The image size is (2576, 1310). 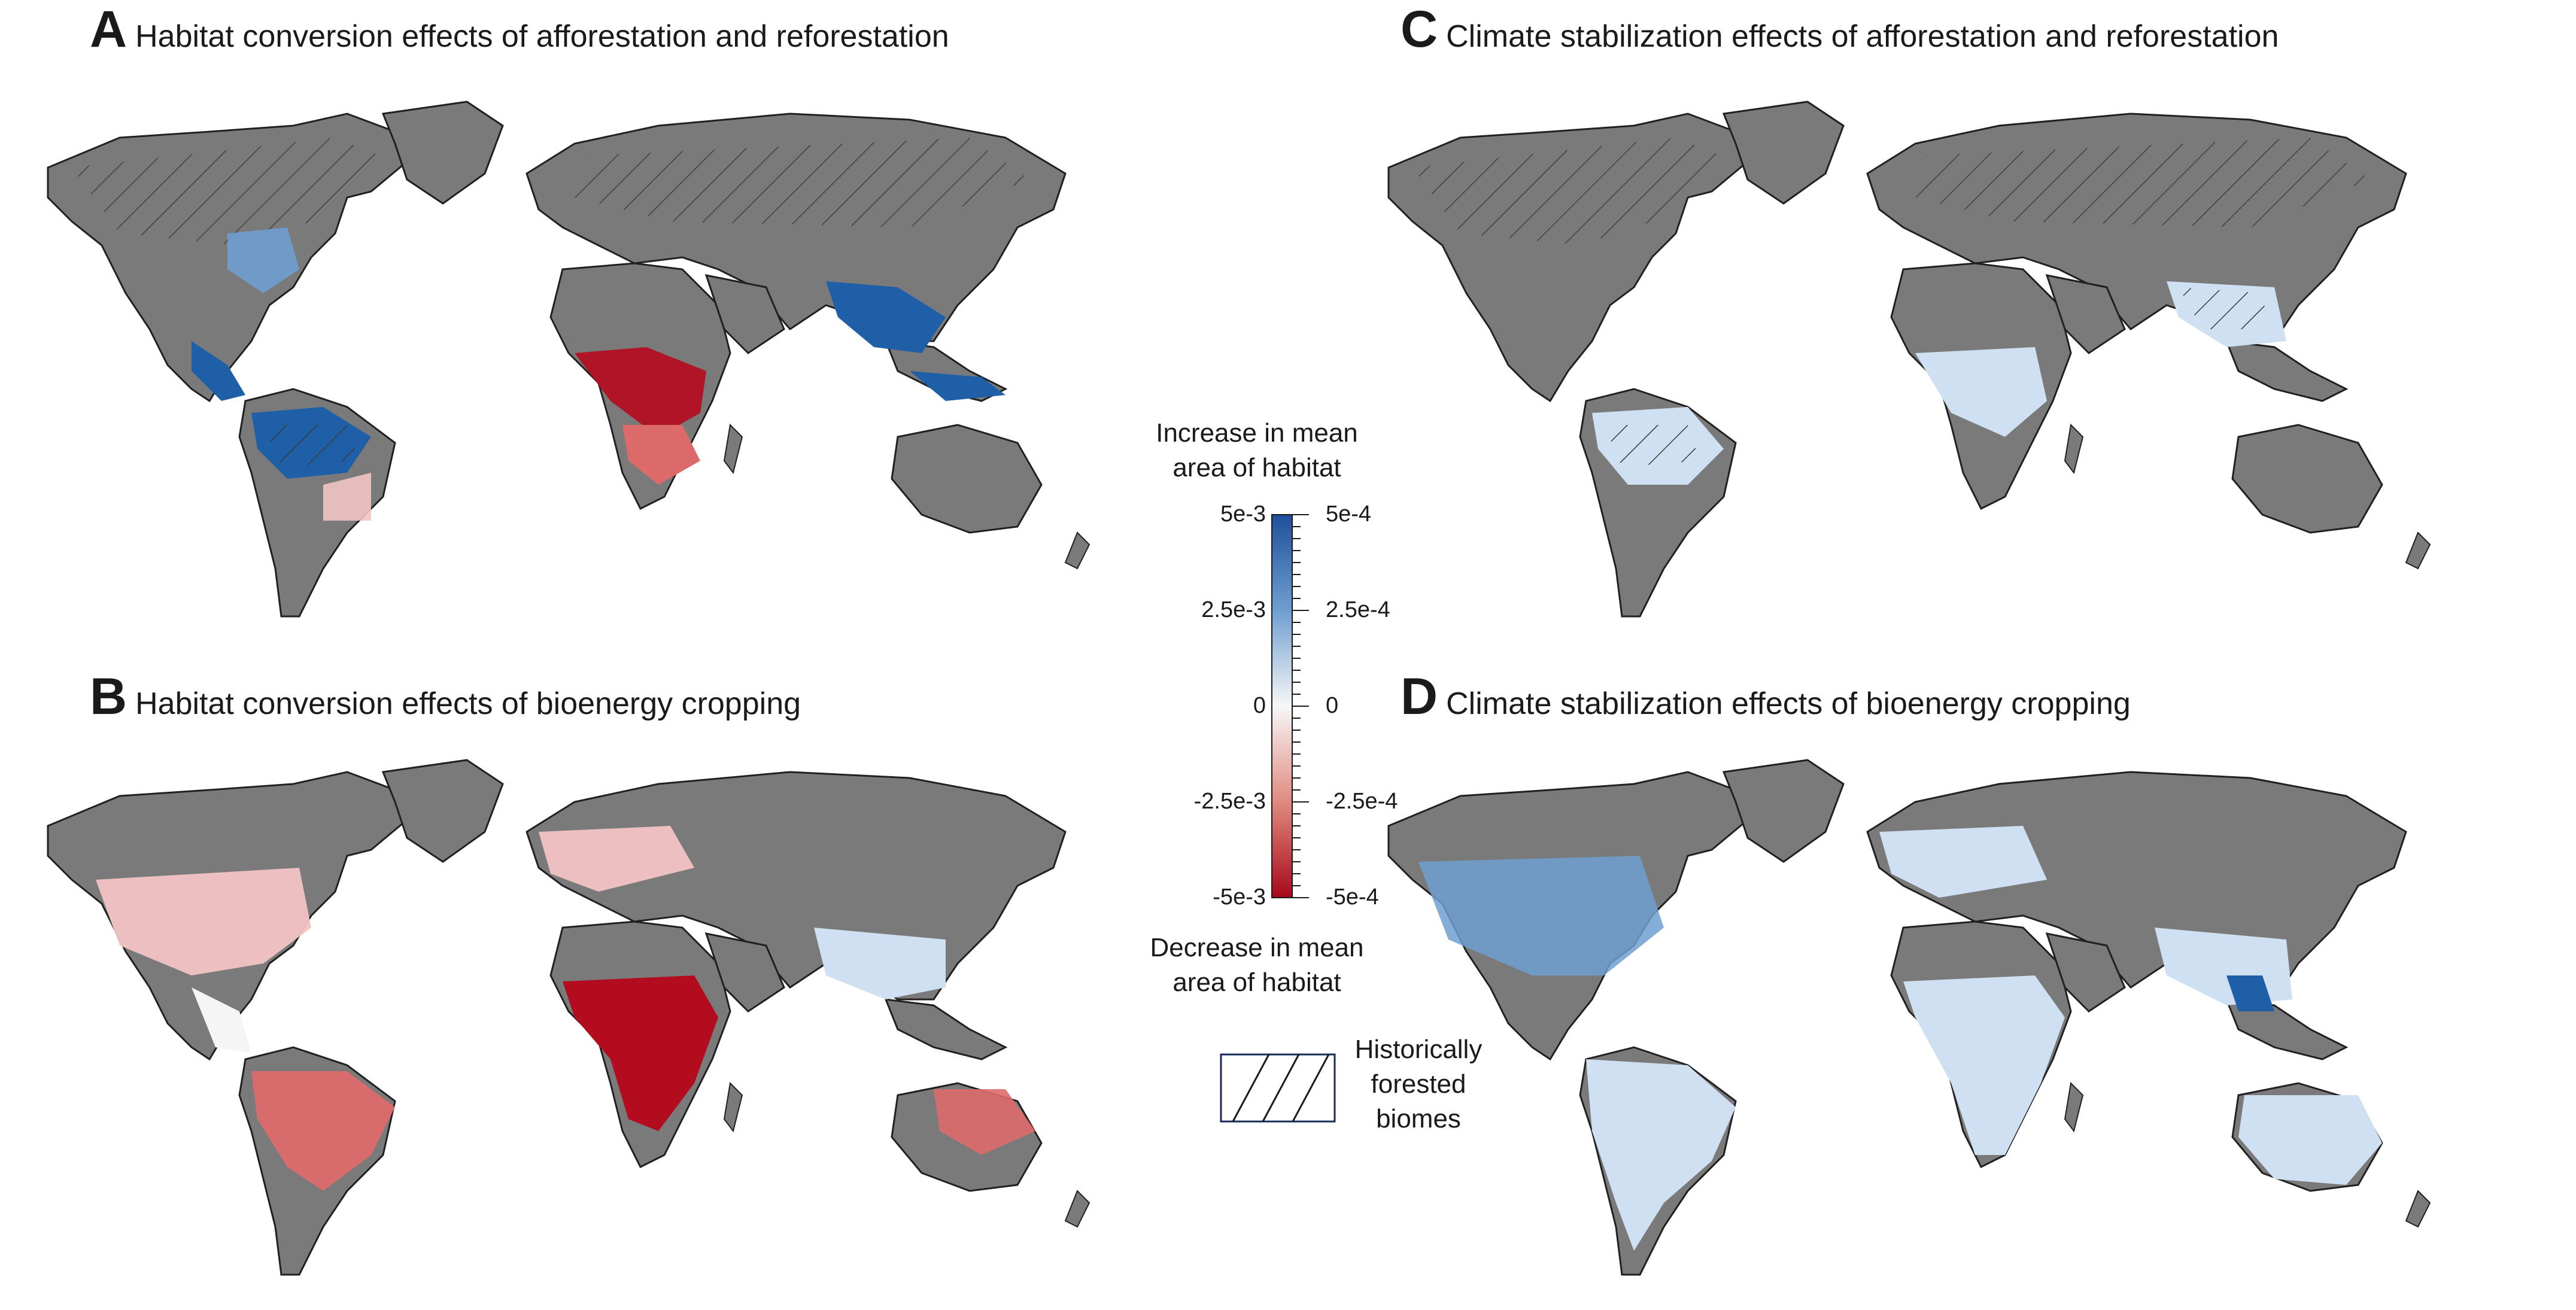 What do you see at coordinates (985, 1122) in the screenshot?
I see `pink-australia` at bounding box center [985, 1122].